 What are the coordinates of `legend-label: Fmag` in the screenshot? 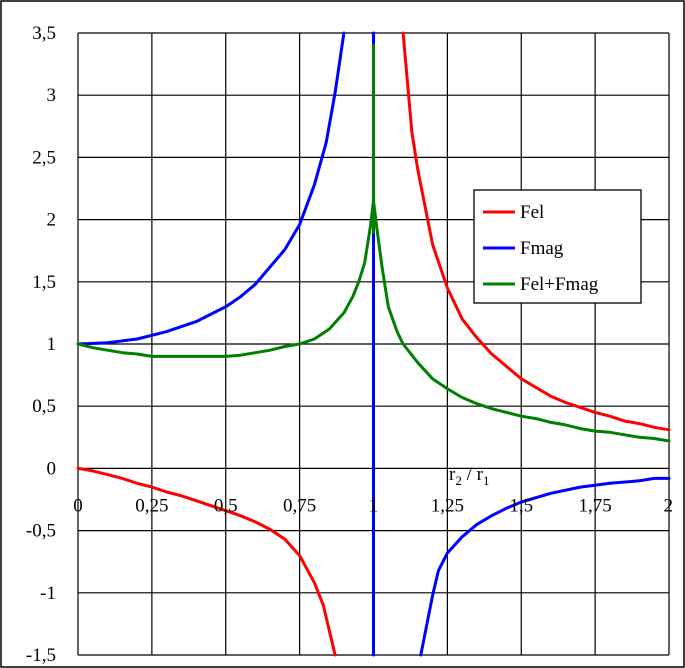 It's located at (542, 248).